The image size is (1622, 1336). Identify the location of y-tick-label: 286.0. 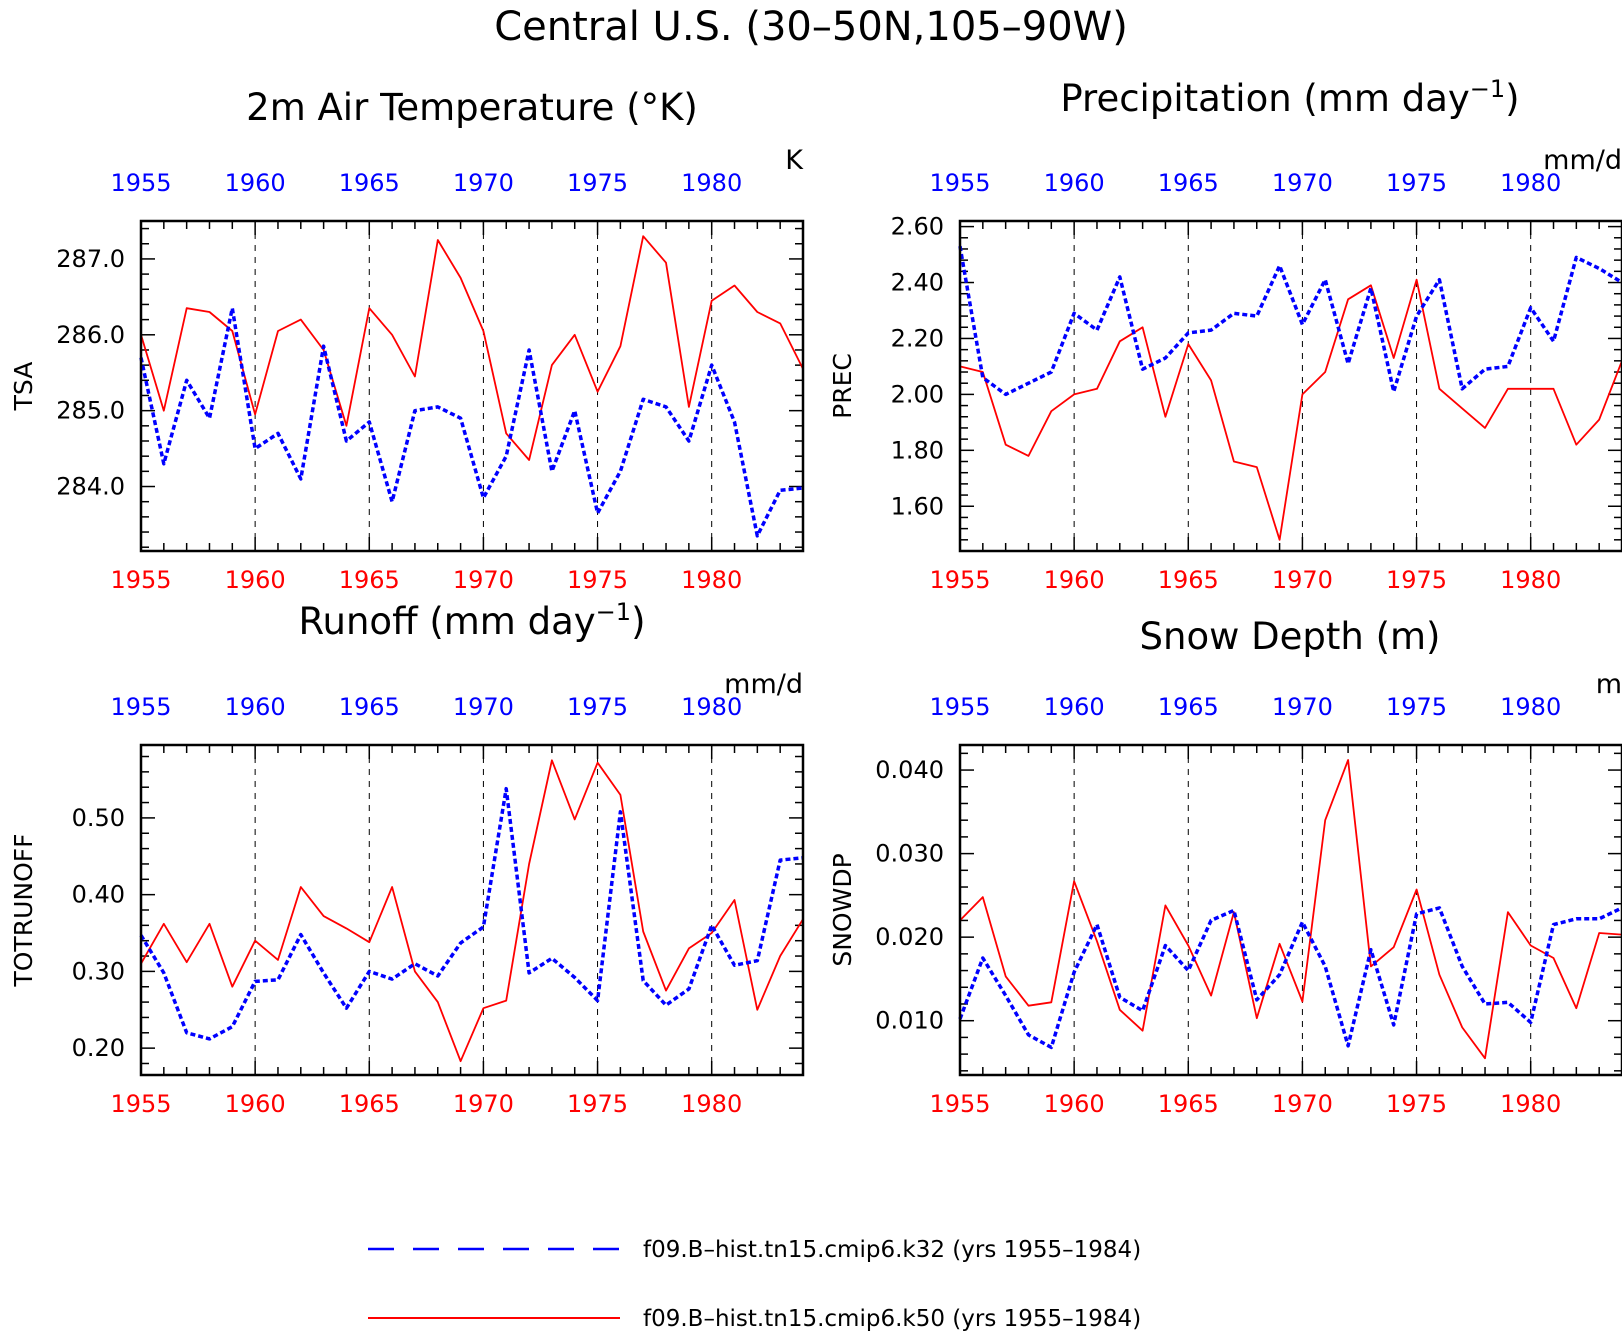
(90, 335).